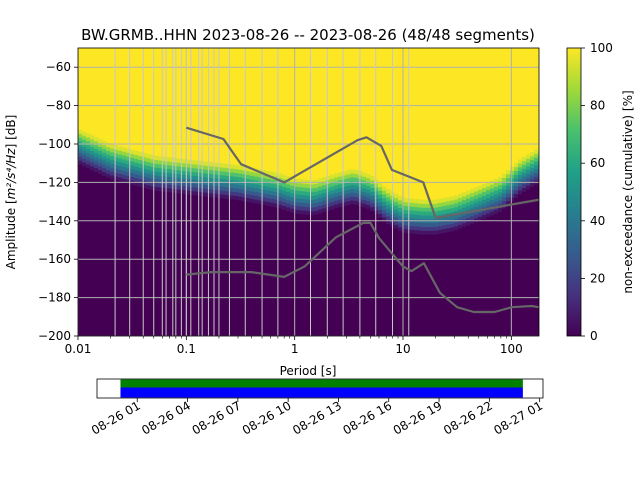 The image size is (640, 480). I want to click on colorbar-tick-label: 0, so click(594, 336).